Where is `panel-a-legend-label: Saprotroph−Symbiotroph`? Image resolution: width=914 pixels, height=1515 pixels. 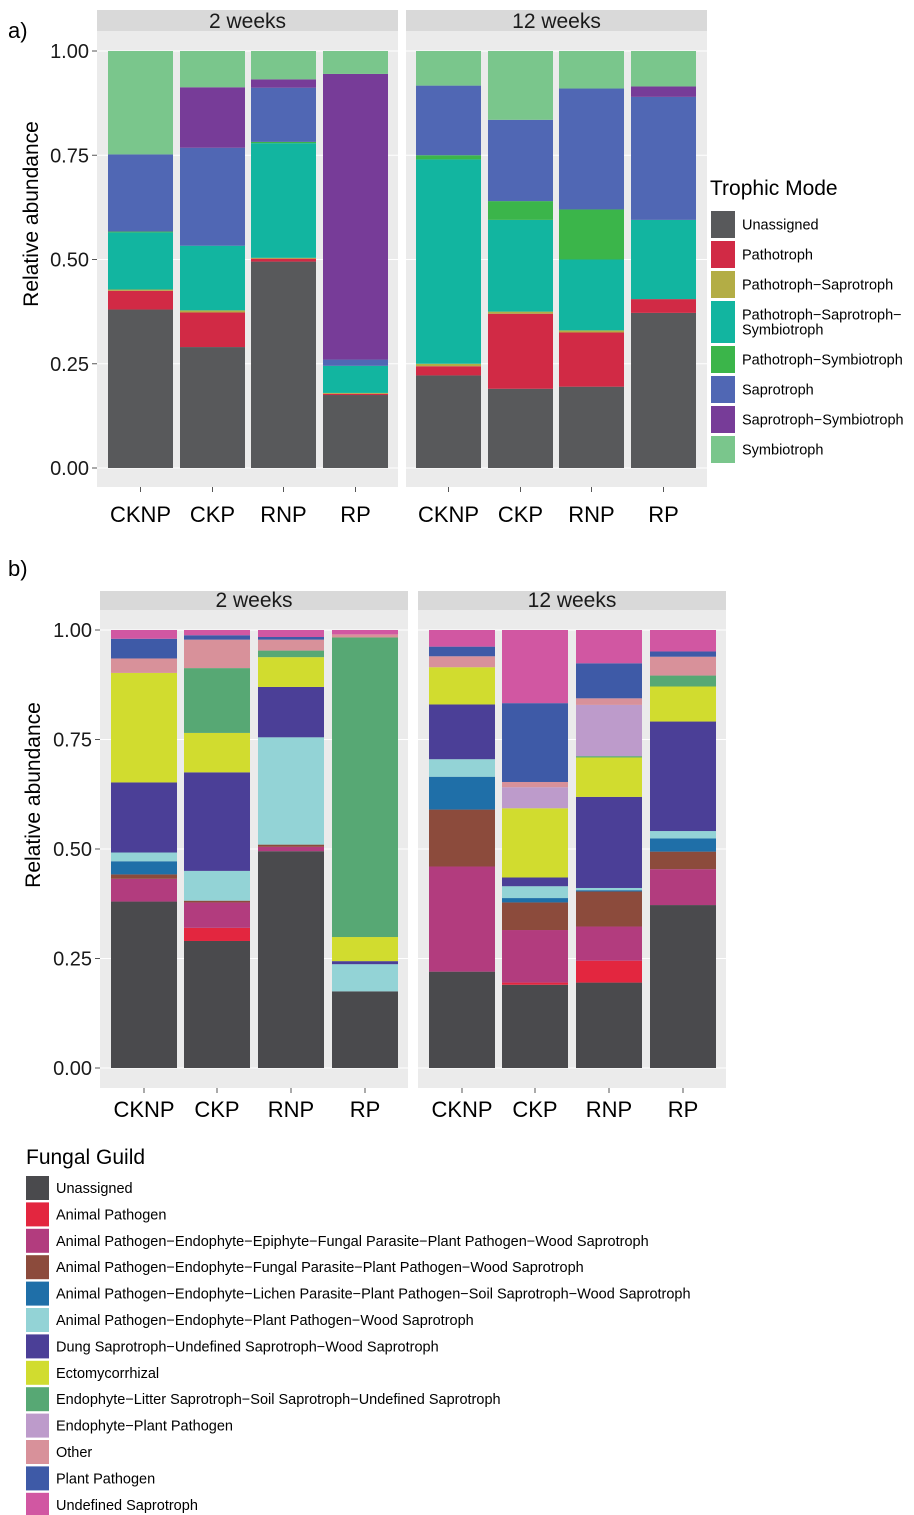 panel-a-legend-label: Saprotroph−Symbiotroph is located at coordinates (823, 421).